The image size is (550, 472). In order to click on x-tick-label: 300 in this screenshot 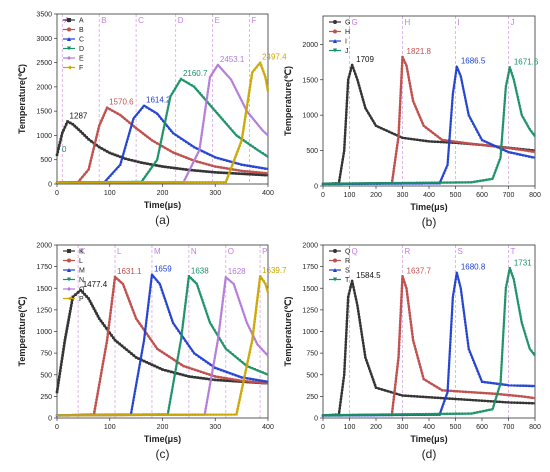, I will do `click(215, 193)`.